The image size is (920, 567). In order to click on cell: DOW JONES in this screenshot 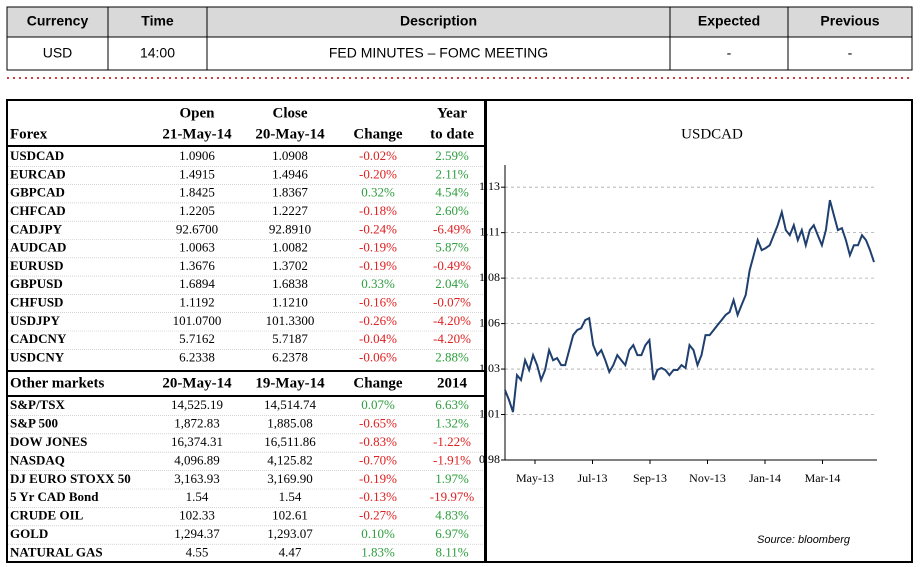, I will do `click(48, 441)`.